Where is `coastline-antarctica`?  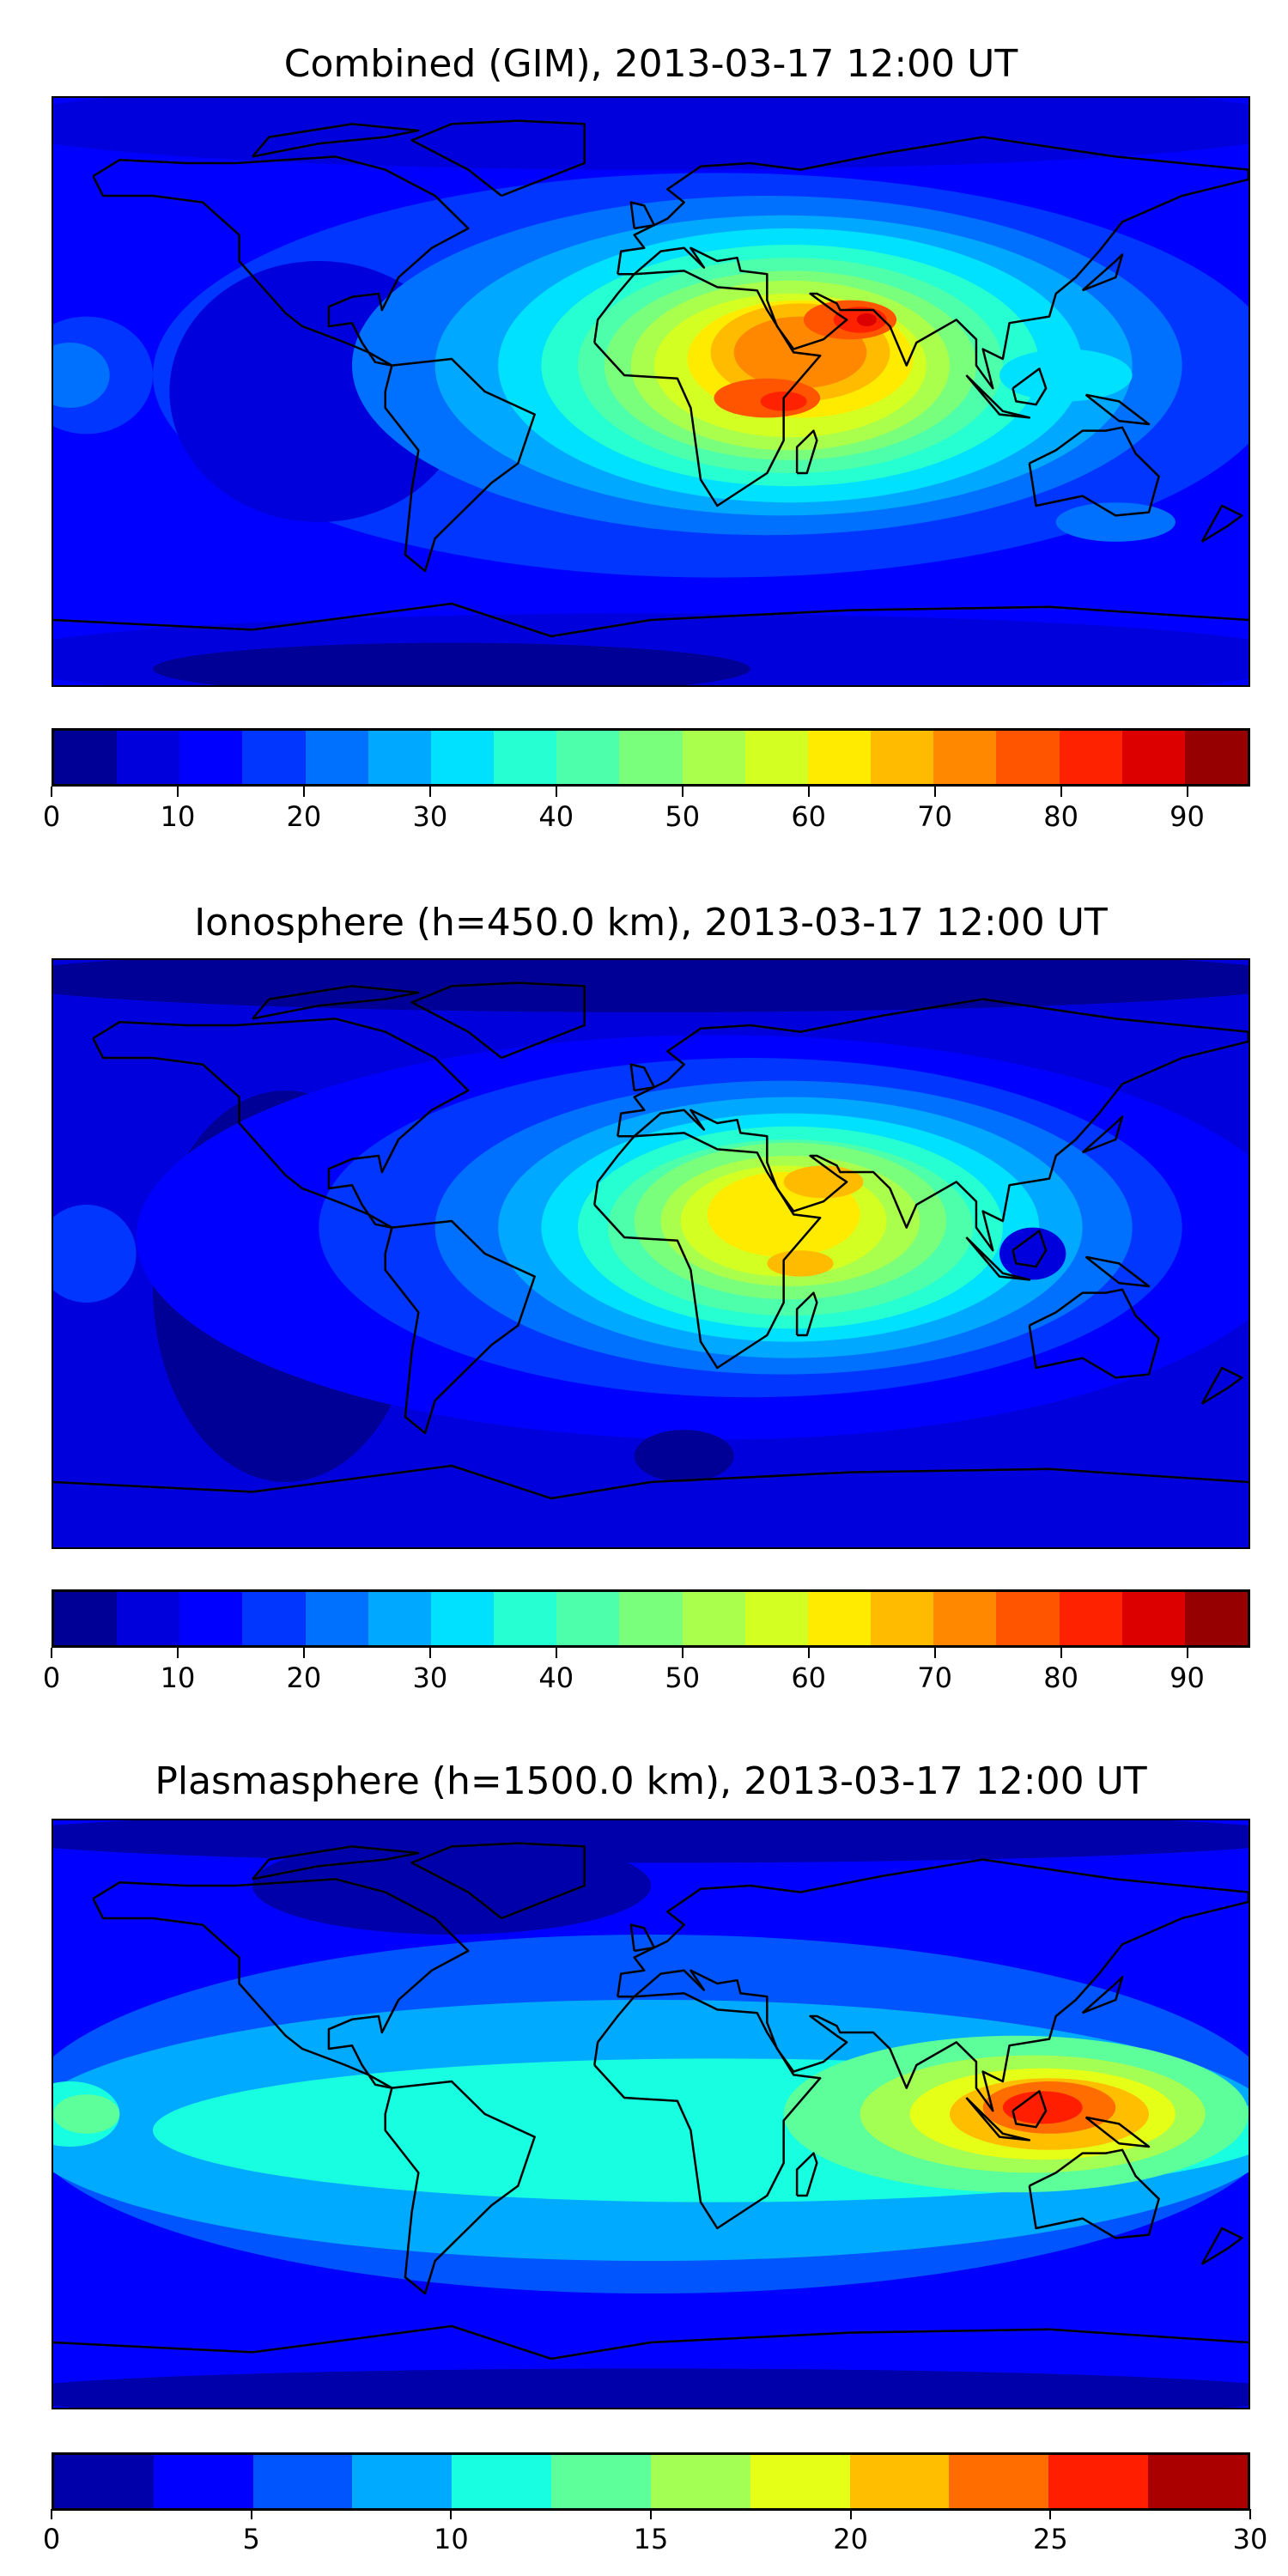
coastline-antarctica is located at coordinates (651, 1482).